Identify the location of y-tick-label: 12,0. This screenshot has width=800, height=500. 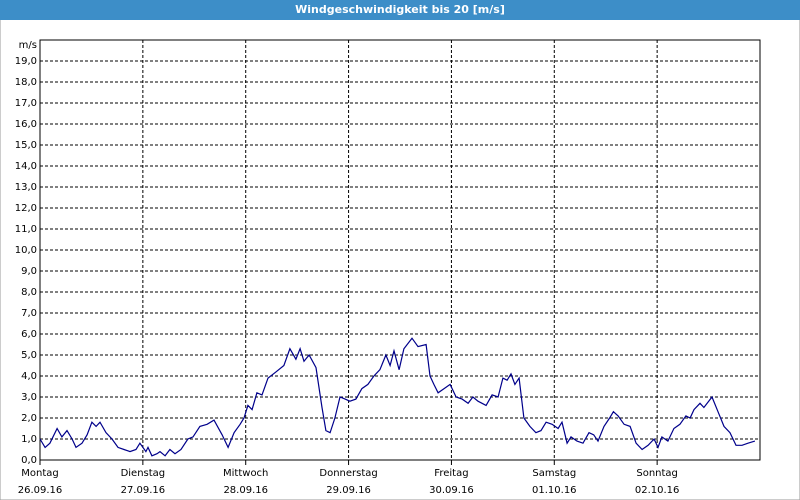
(26, 208).